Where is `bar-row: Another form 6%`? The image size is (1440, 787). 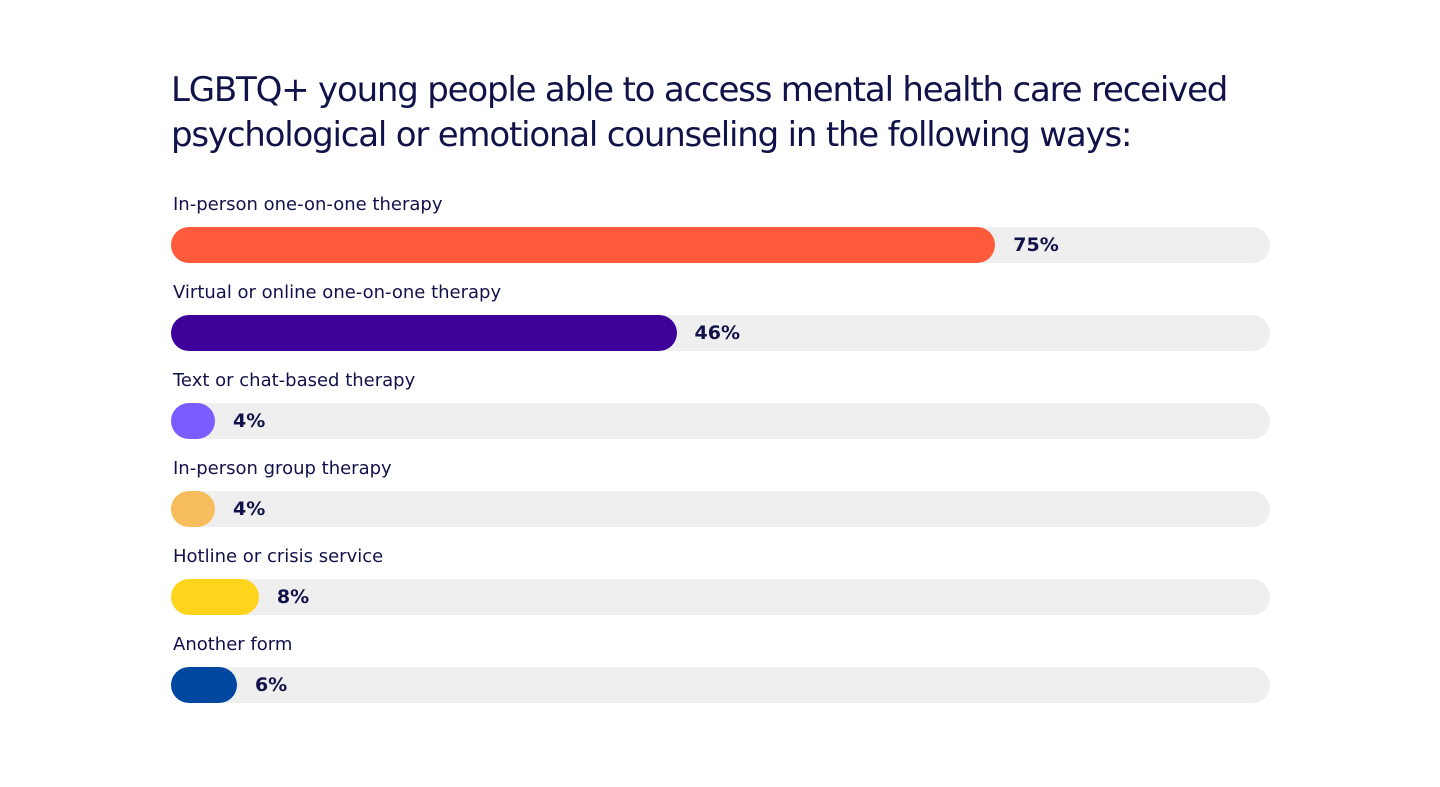 bar-row: Another form 6% is located at coordinates (720, 675).